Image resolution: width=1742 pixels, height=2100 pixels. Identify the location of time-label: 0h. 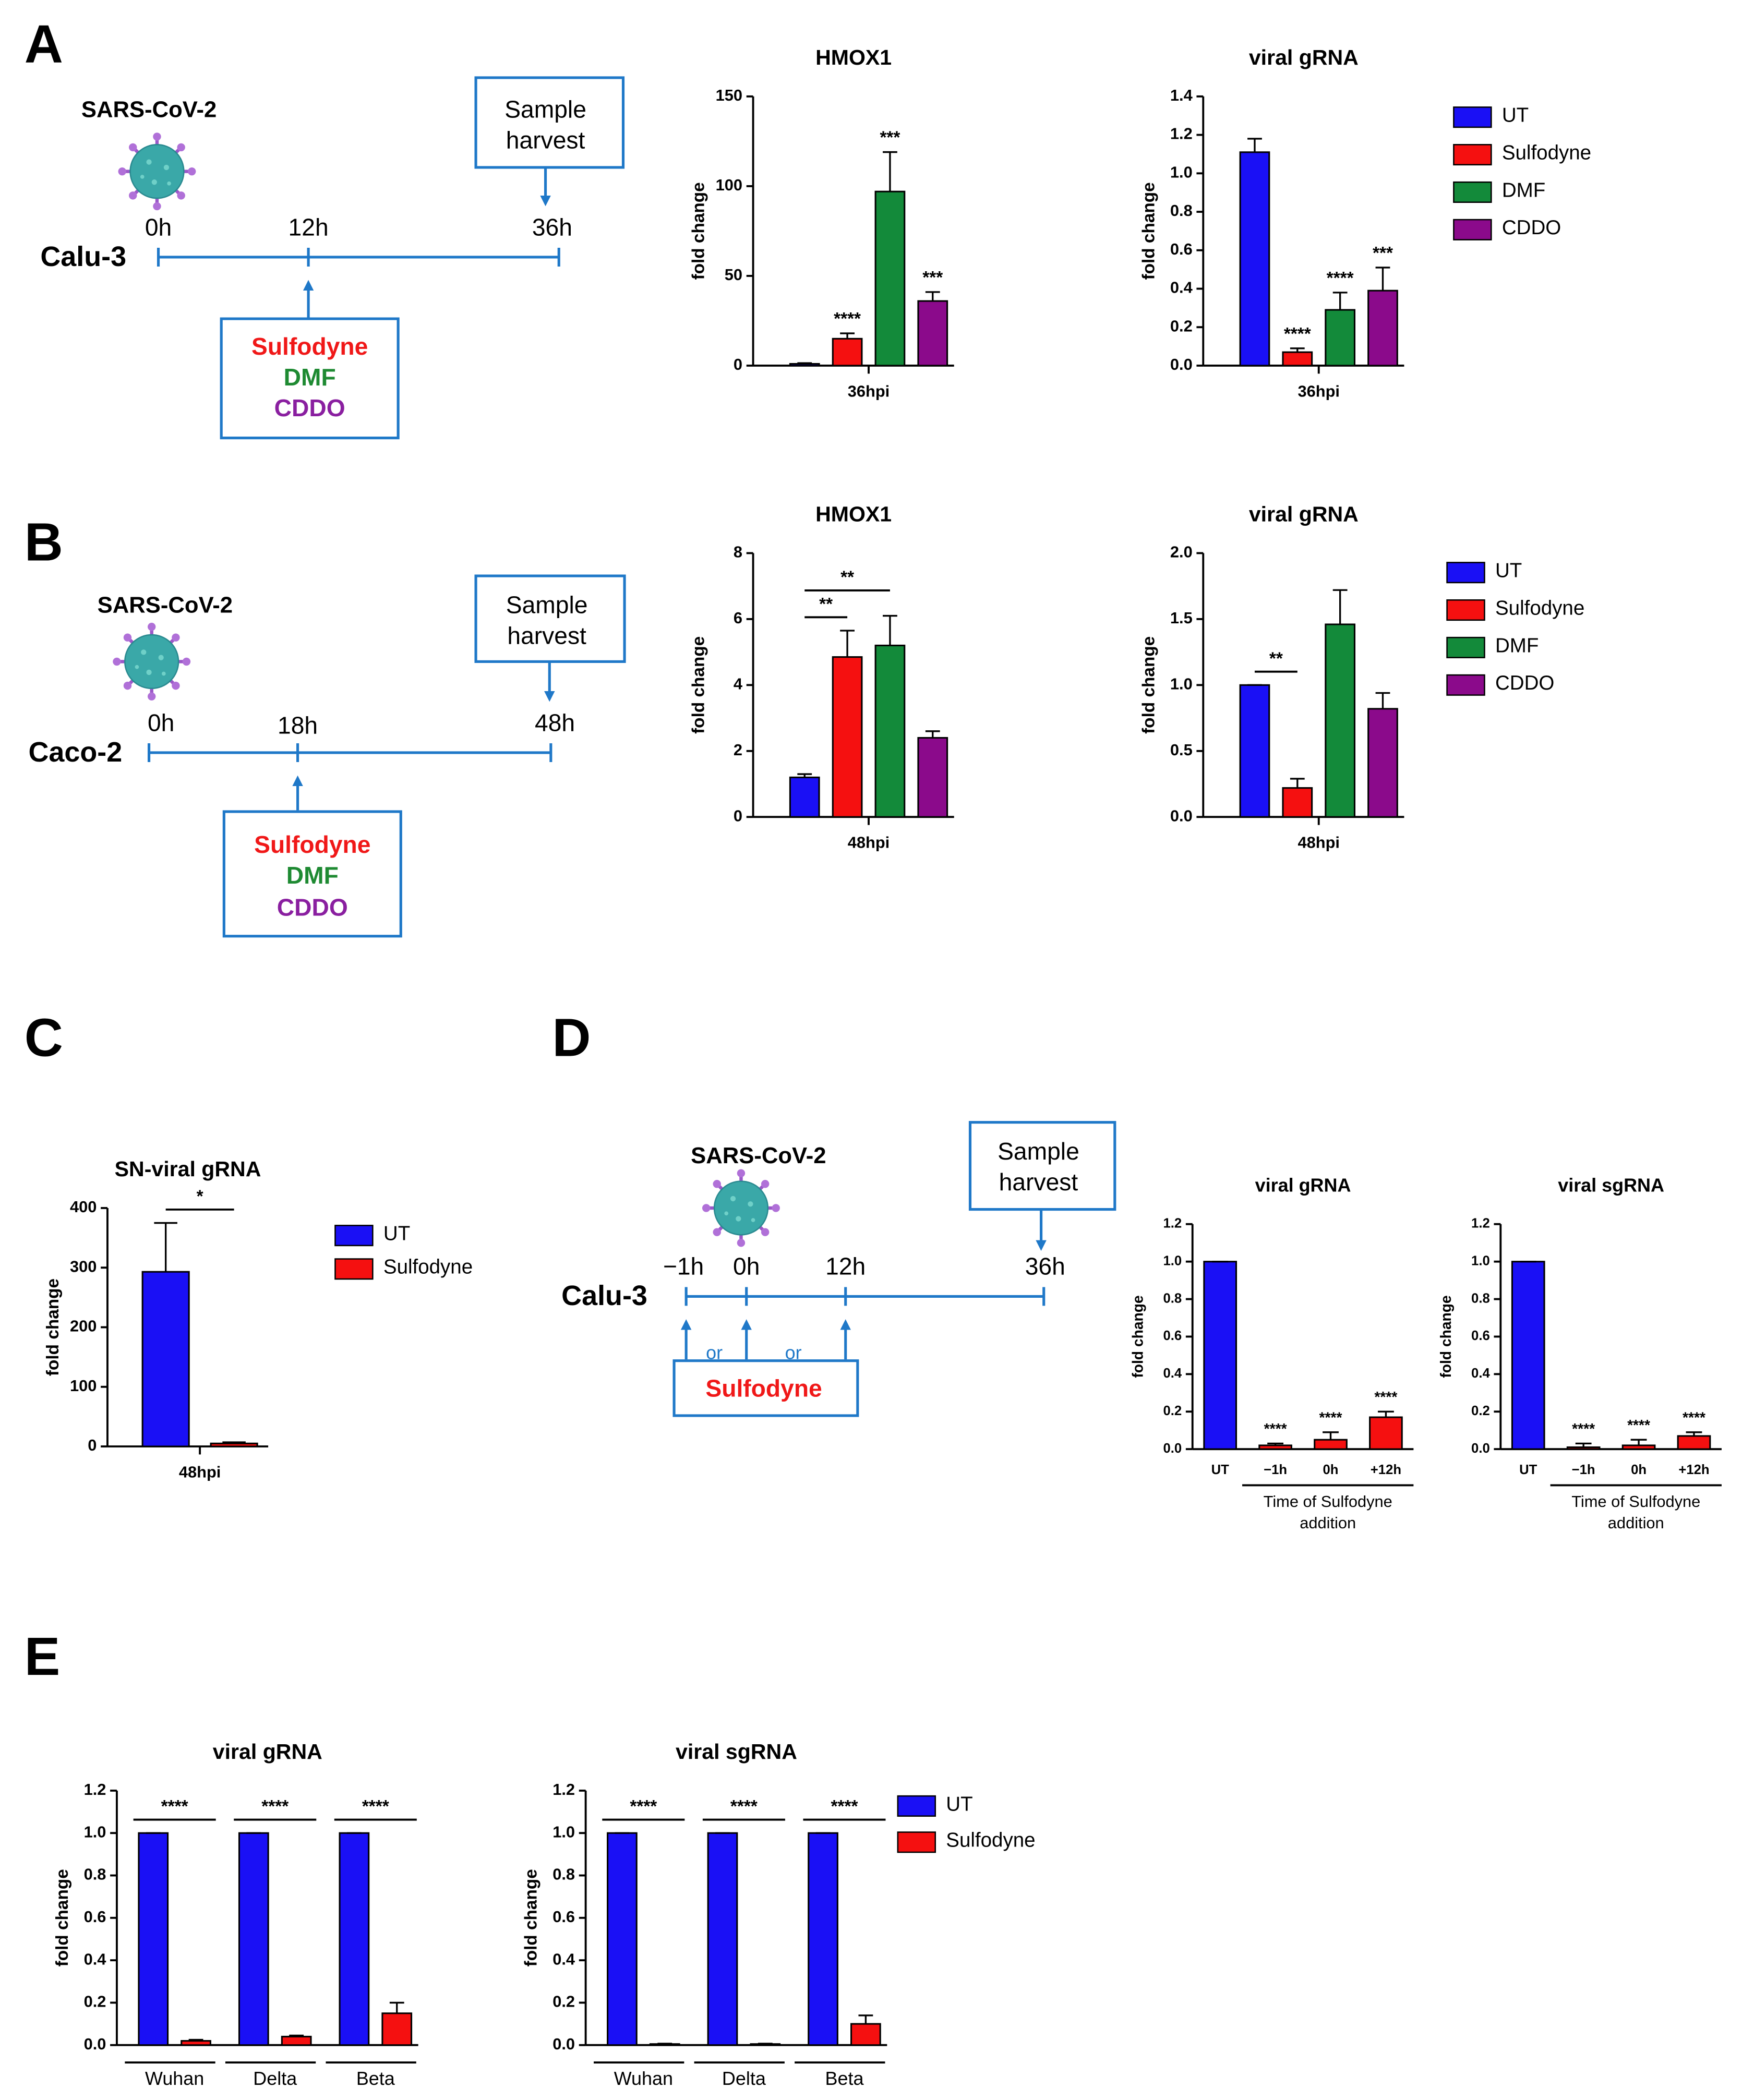
(158, 226).